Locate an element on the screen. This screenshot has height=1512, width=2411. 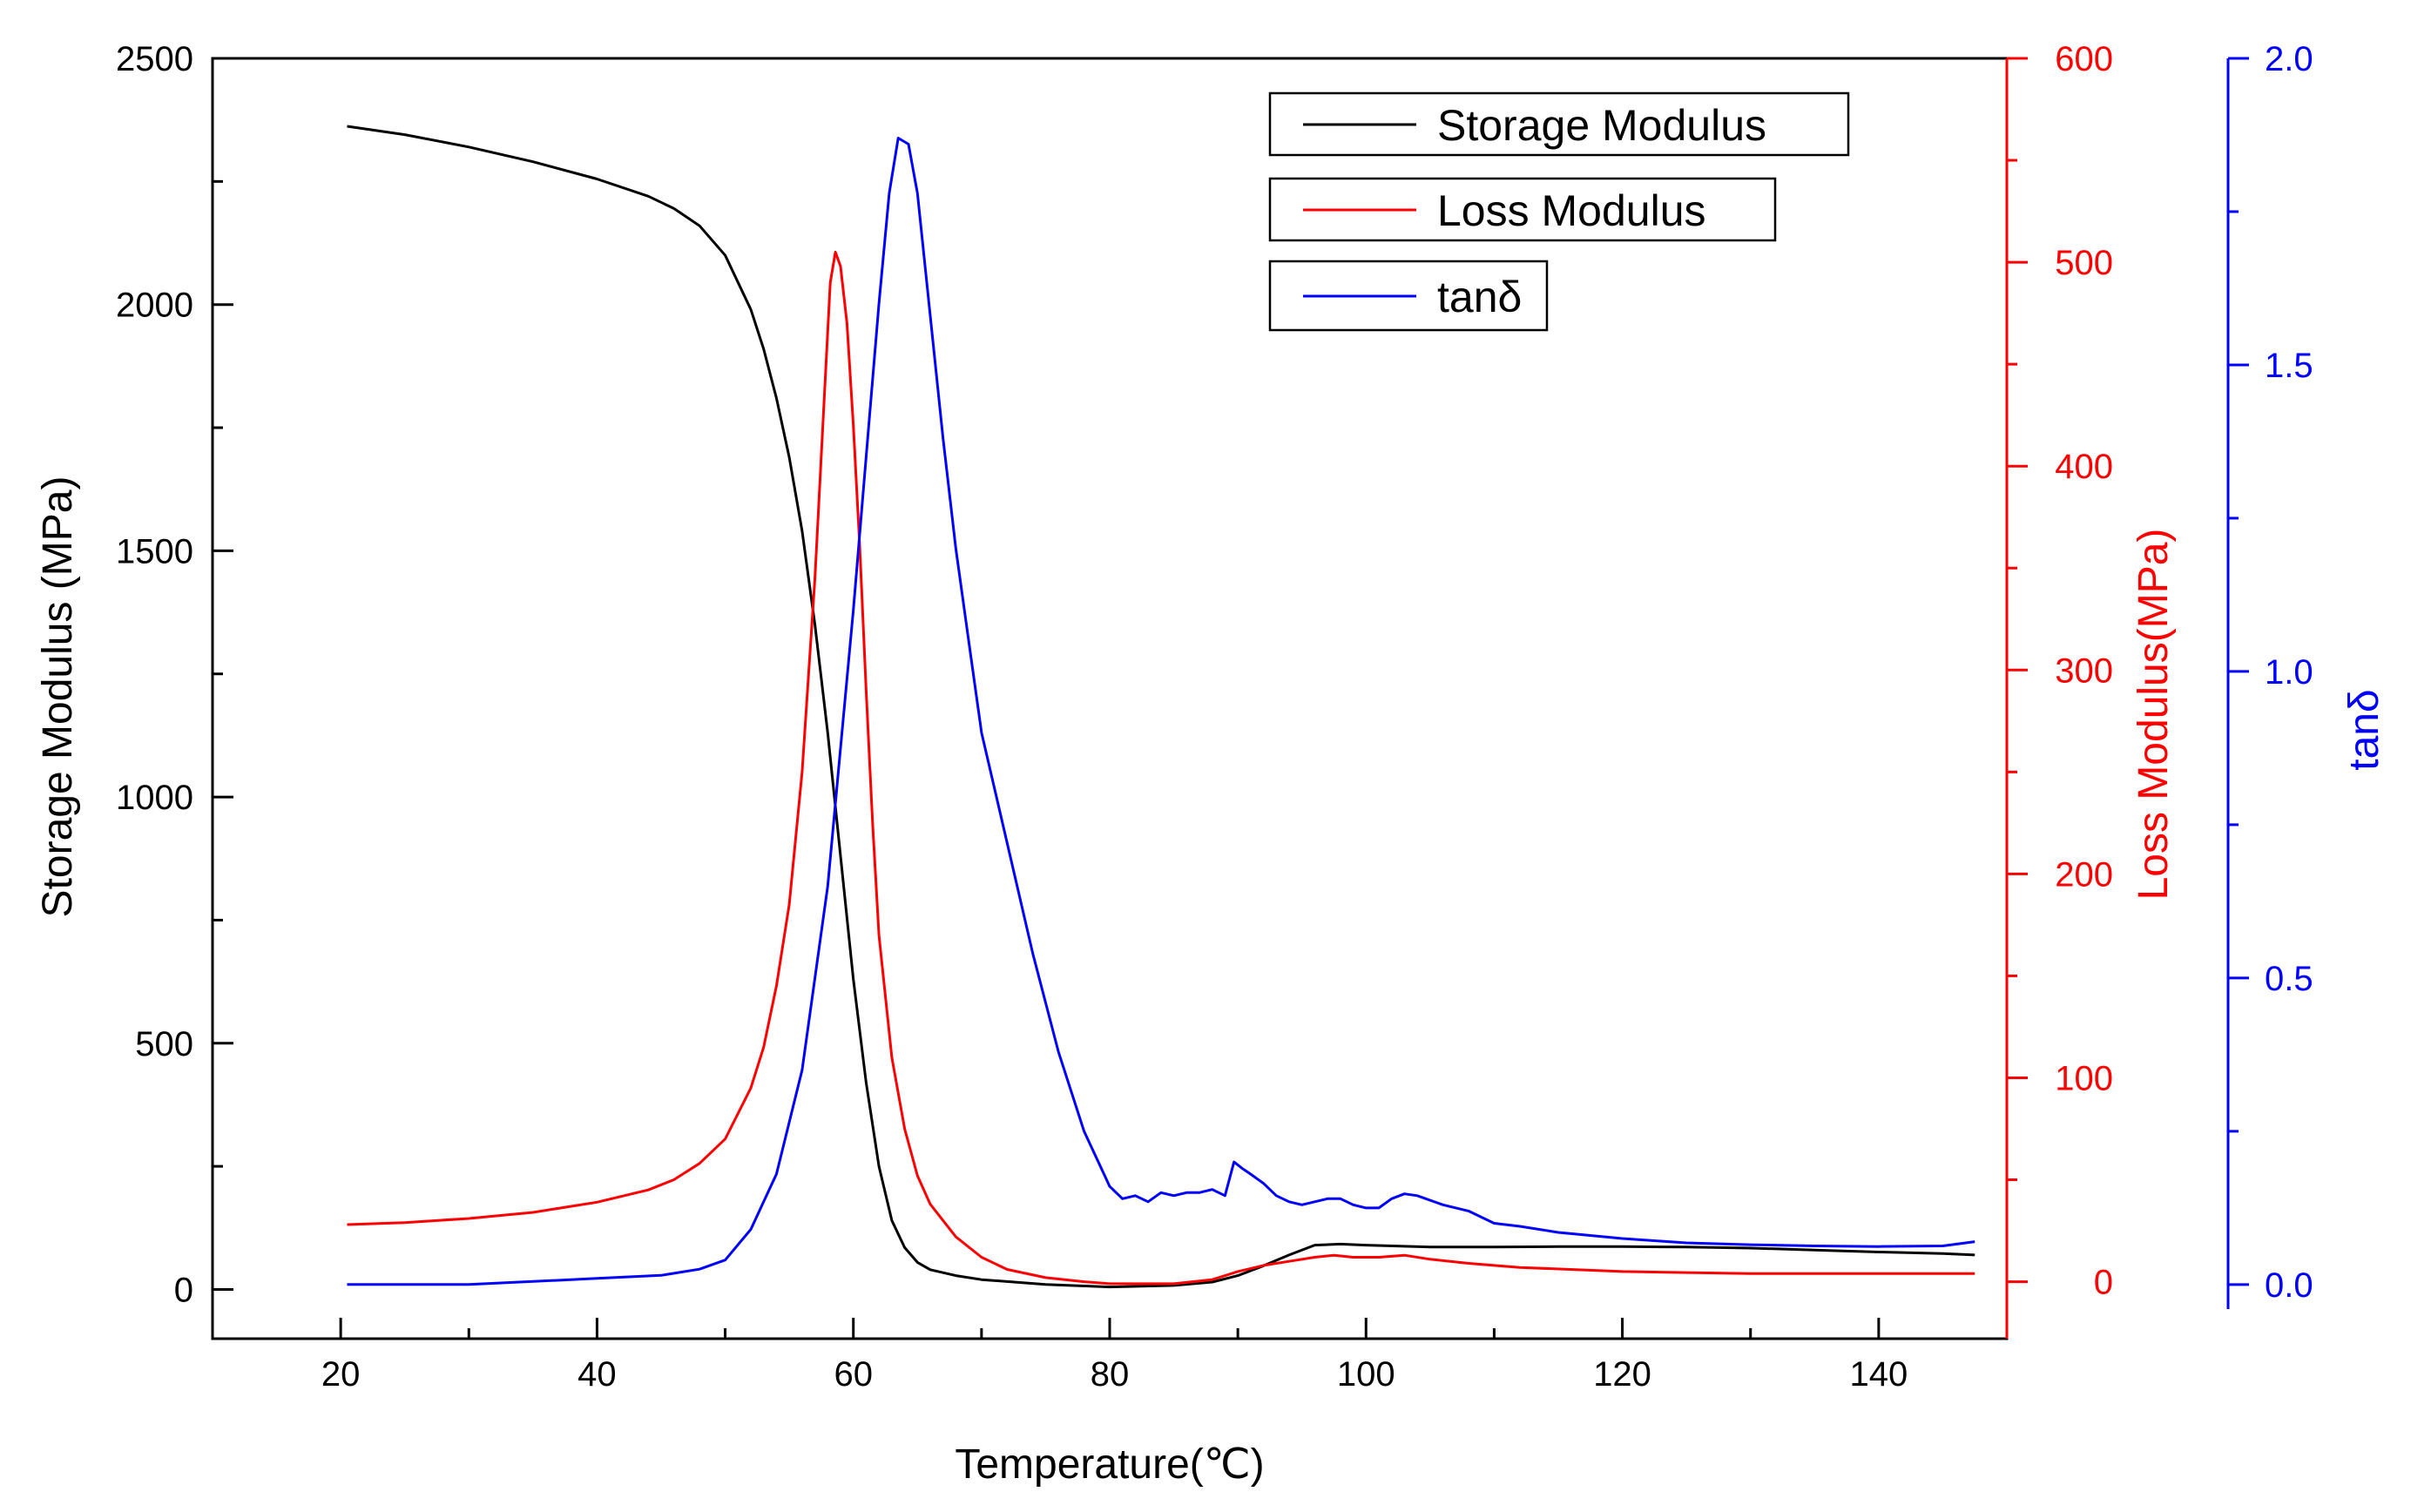
left-tick-label-1000: 1000 is located at coordinates (154, 798).